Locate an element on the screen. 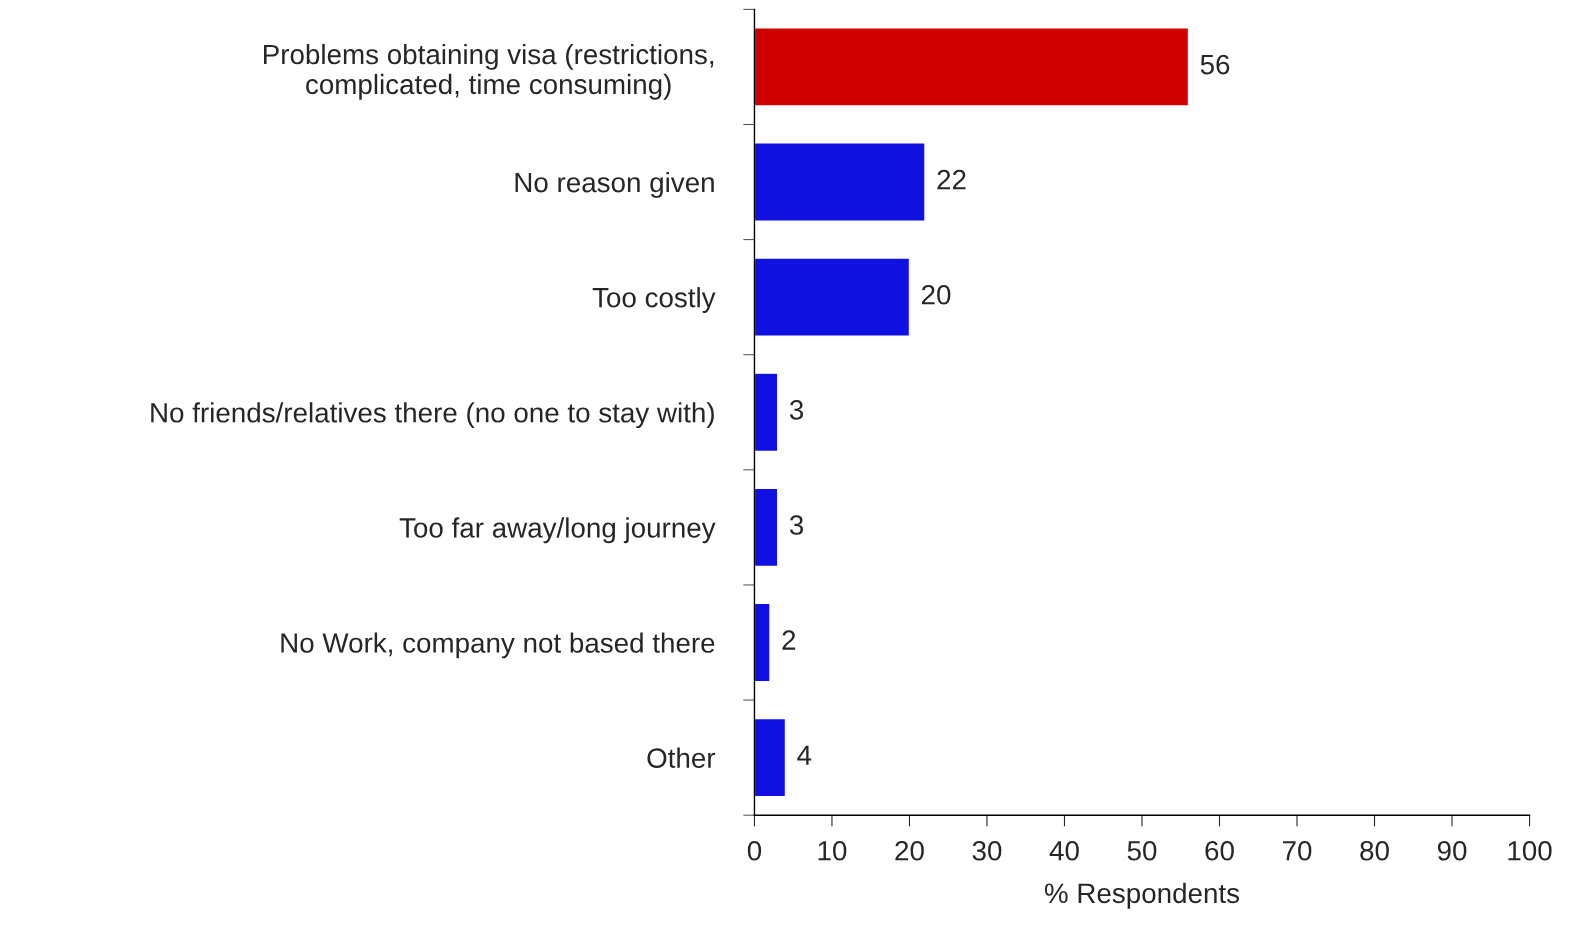 This screenshot has width=1585, height=937. x-axis-title: % Respondents is located at coordinates (1142, 895).